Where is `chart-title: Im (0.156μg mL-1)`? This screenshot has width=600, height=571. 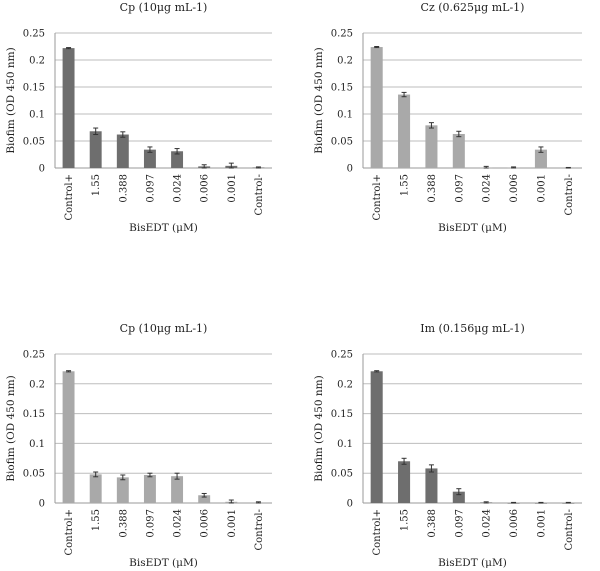
chart-title: Im (0.156μg mL-1) is located at coordinates (472, 328).